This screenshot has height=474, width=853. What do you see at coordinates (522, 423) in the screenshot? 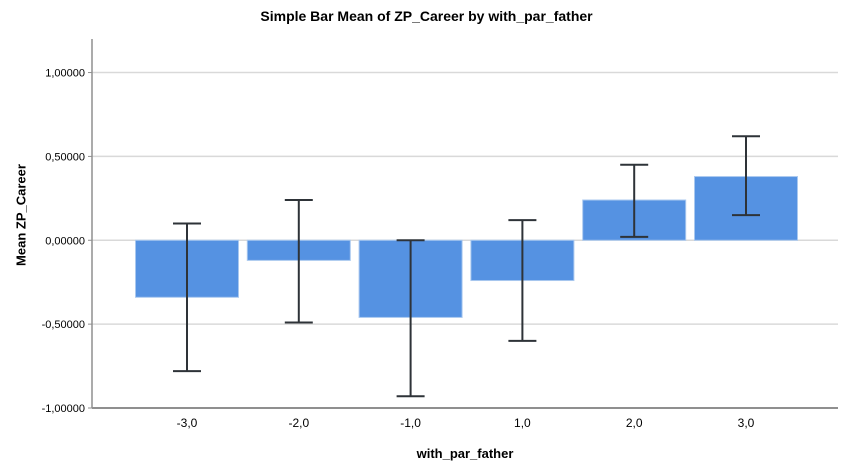
I see `x-tick-label: 1,0` at bounding box center [522, 423].